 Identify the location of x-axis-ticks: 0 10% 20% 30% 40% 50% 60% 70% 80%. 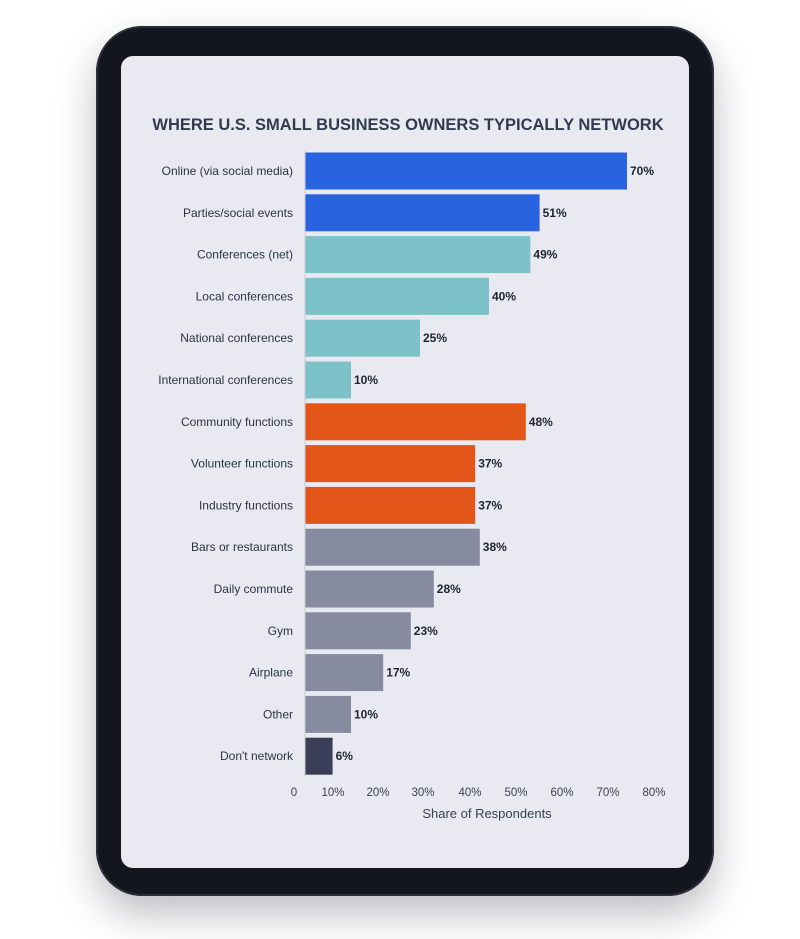
(478, 793).